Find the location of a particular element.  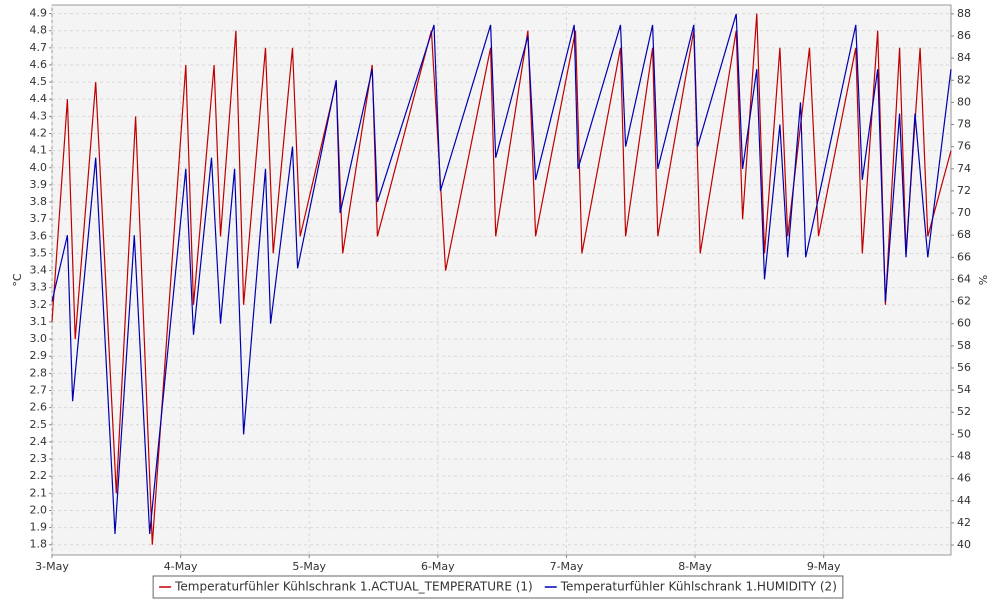

y-tick-label: 2.0 is located at coordinates (39, 509).